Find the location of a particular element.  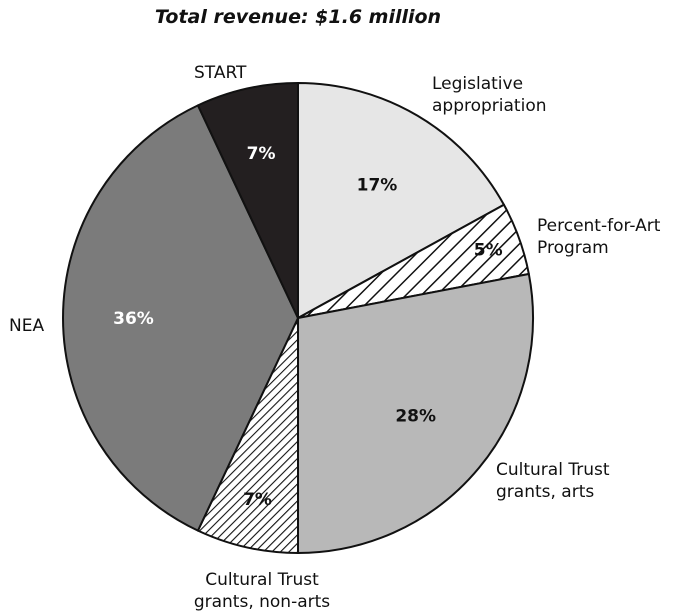

category-label-percent-for-art-program: Percent-for-Art Program is located at coordinates (599, 237).